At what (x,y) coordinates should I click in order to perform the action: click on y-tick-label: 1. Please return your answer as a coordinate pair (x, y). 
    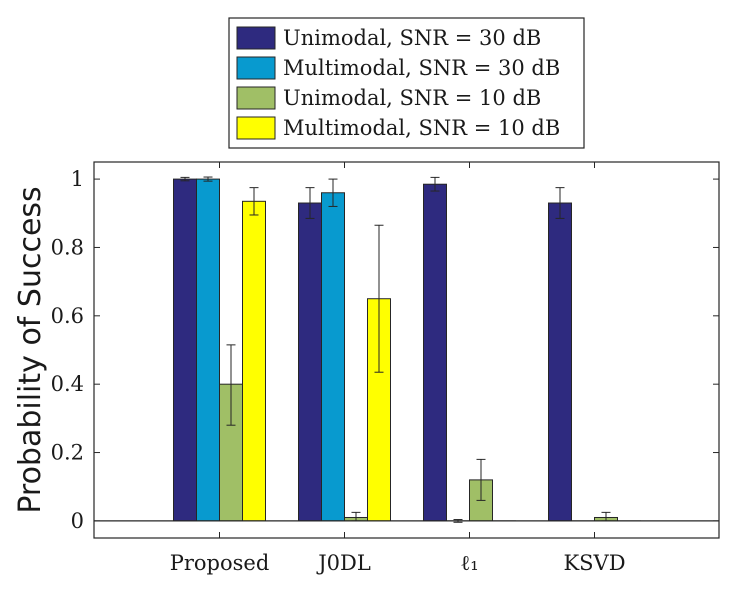
    Looking at the image, I should click on (77, 179).